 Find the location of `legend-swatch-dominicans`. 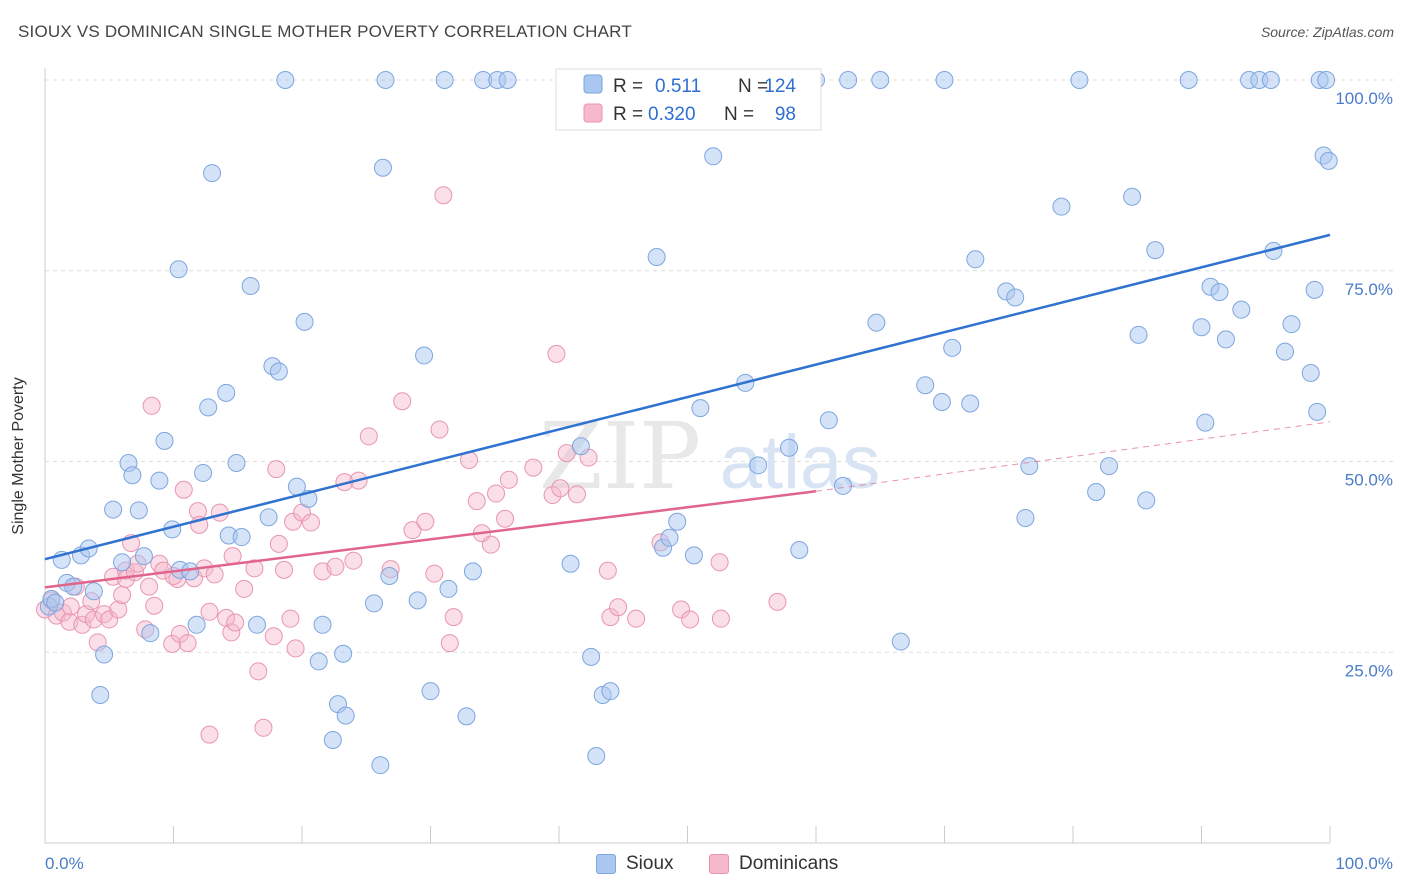

legend-swatch-dominicans is located at coordinates (593, 113).